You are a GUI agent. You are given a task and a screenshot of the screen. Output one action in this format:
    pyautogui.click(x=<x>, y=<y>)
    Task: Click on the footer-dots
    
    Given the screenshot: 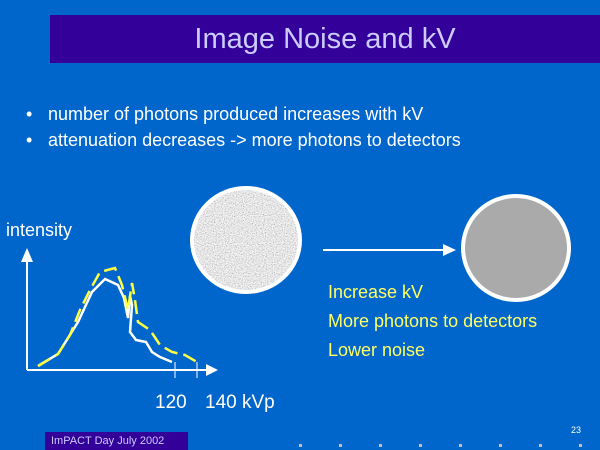 What is the action you would take?
    pyautogui.click(x=440, y=445)
    